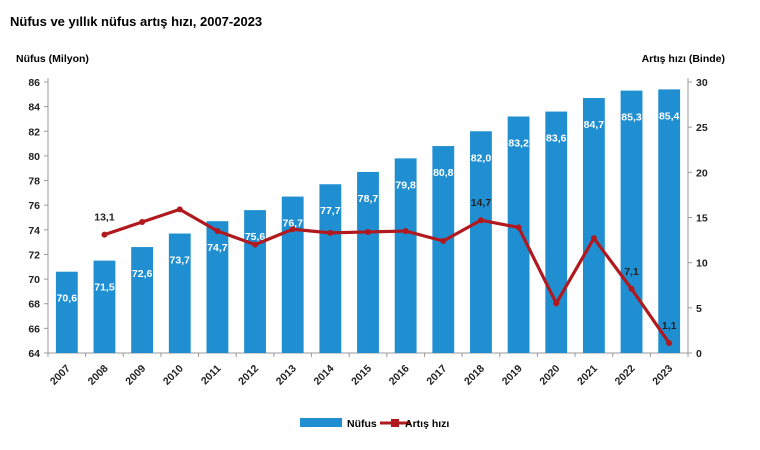 This screenshot has width=760, height=450. Describe the element at coordinates (98, 375) in the screenshot. I see `x-tick-label: 2008` at that location.